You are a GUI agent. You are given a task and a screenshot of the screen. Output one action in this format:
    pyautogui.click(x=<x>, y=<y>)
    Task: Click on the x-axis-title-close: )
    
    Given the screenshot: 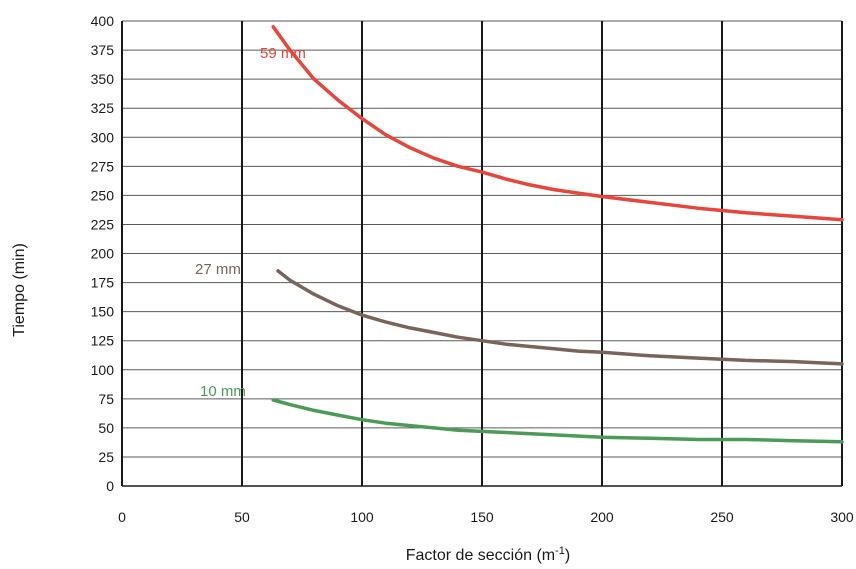 What is the action you would take?
    pyautogui.click(x=567, y=555)
    